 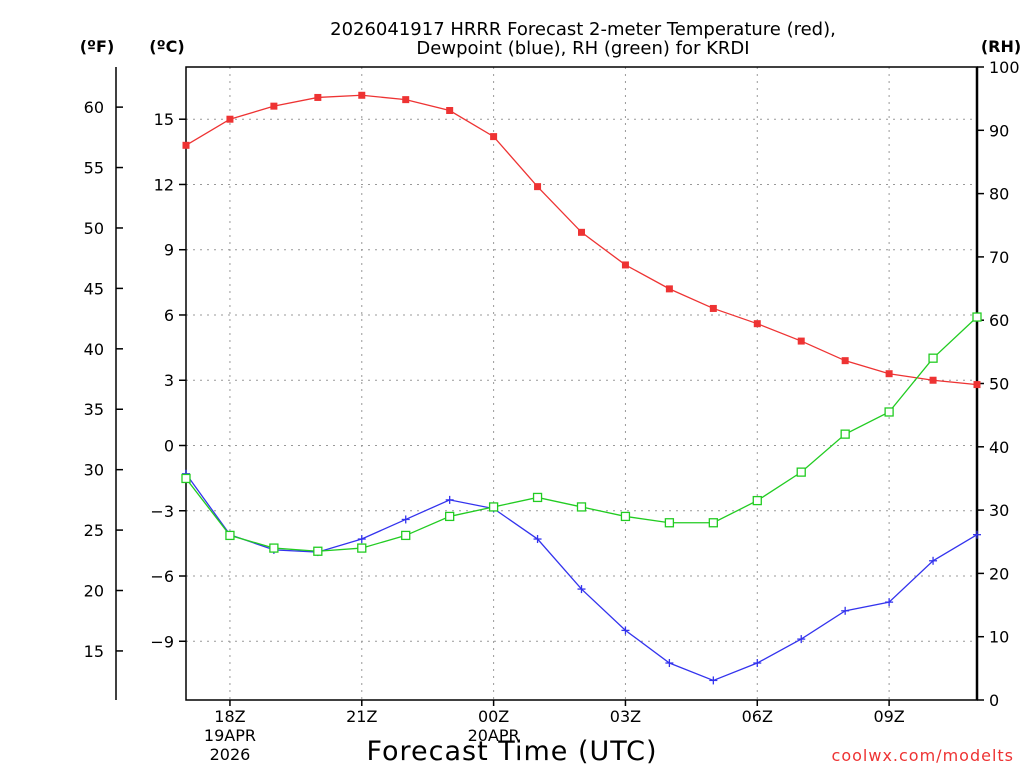 What do you see at coordinates (94, 470) in the screenshot?
I see `fahrenheit-tick-label: 30` at bounding box center [94, 470].